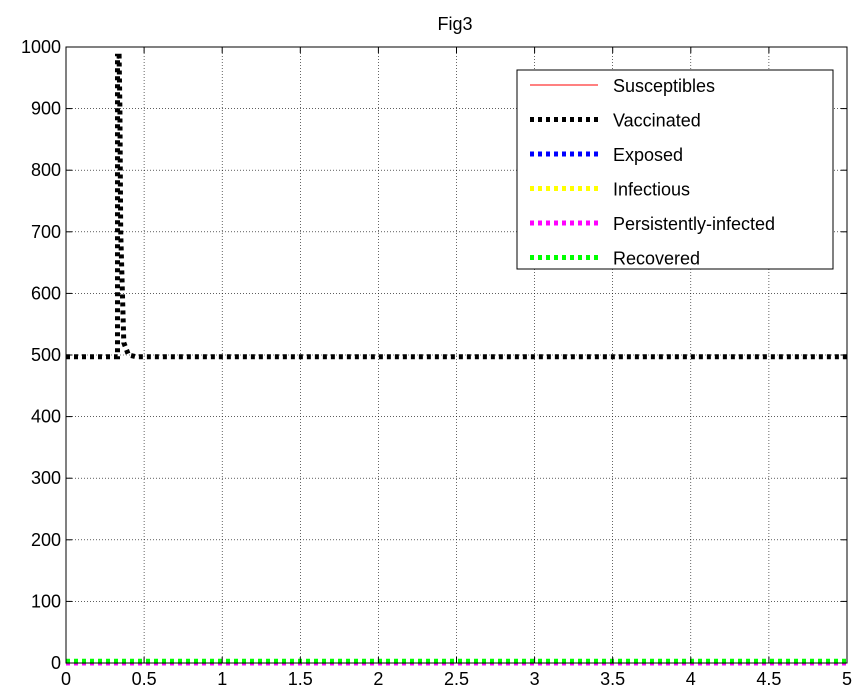 The width and height of the screenshot is (853, 695). I want to click on x-tick-label: 2.5, so click(456, 679).